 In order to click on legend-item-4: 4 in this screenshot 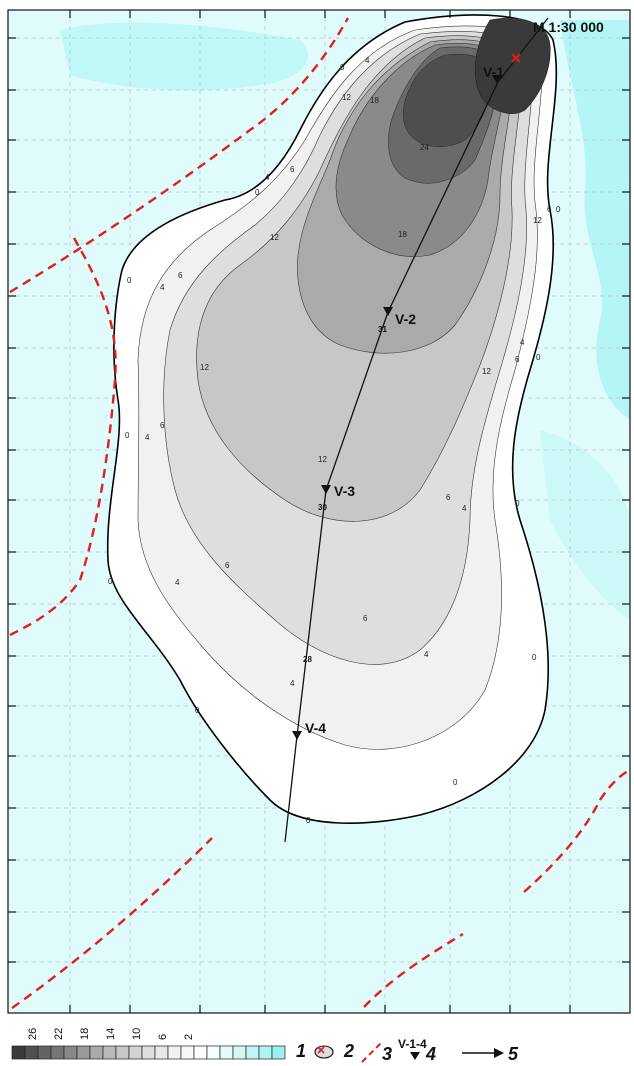, I will do `click(430, 1054)`.